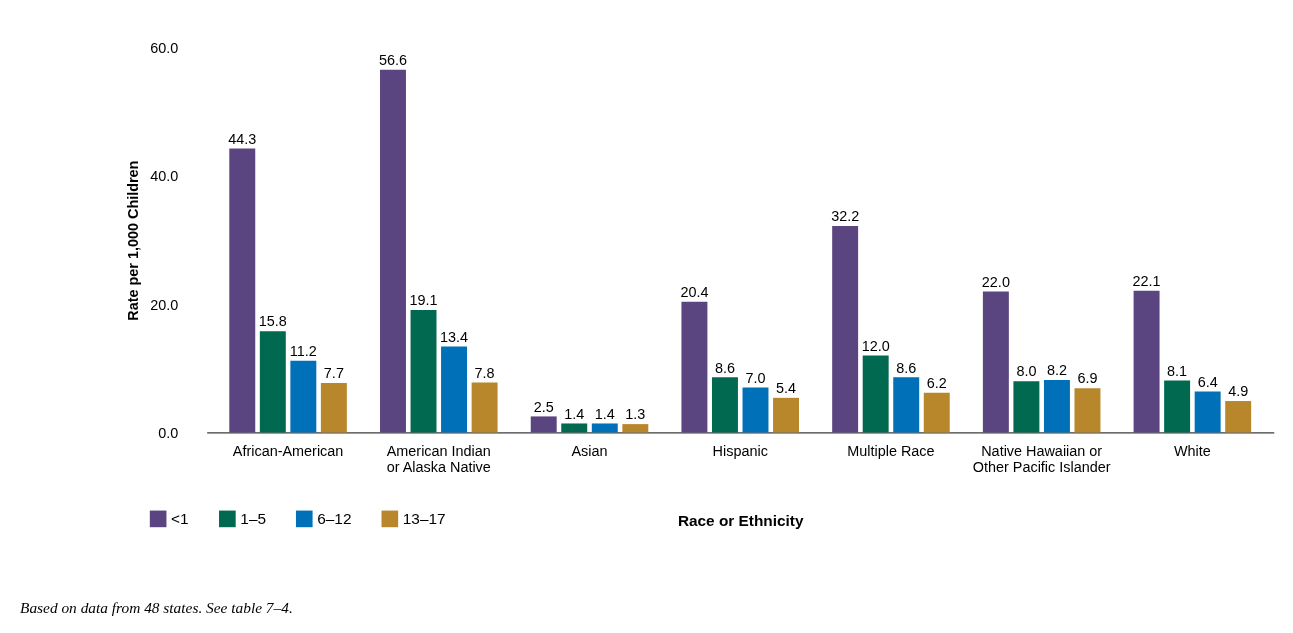 The image size is (1293, 633). I want to click on data-label: 44.3, so click(242, 138).